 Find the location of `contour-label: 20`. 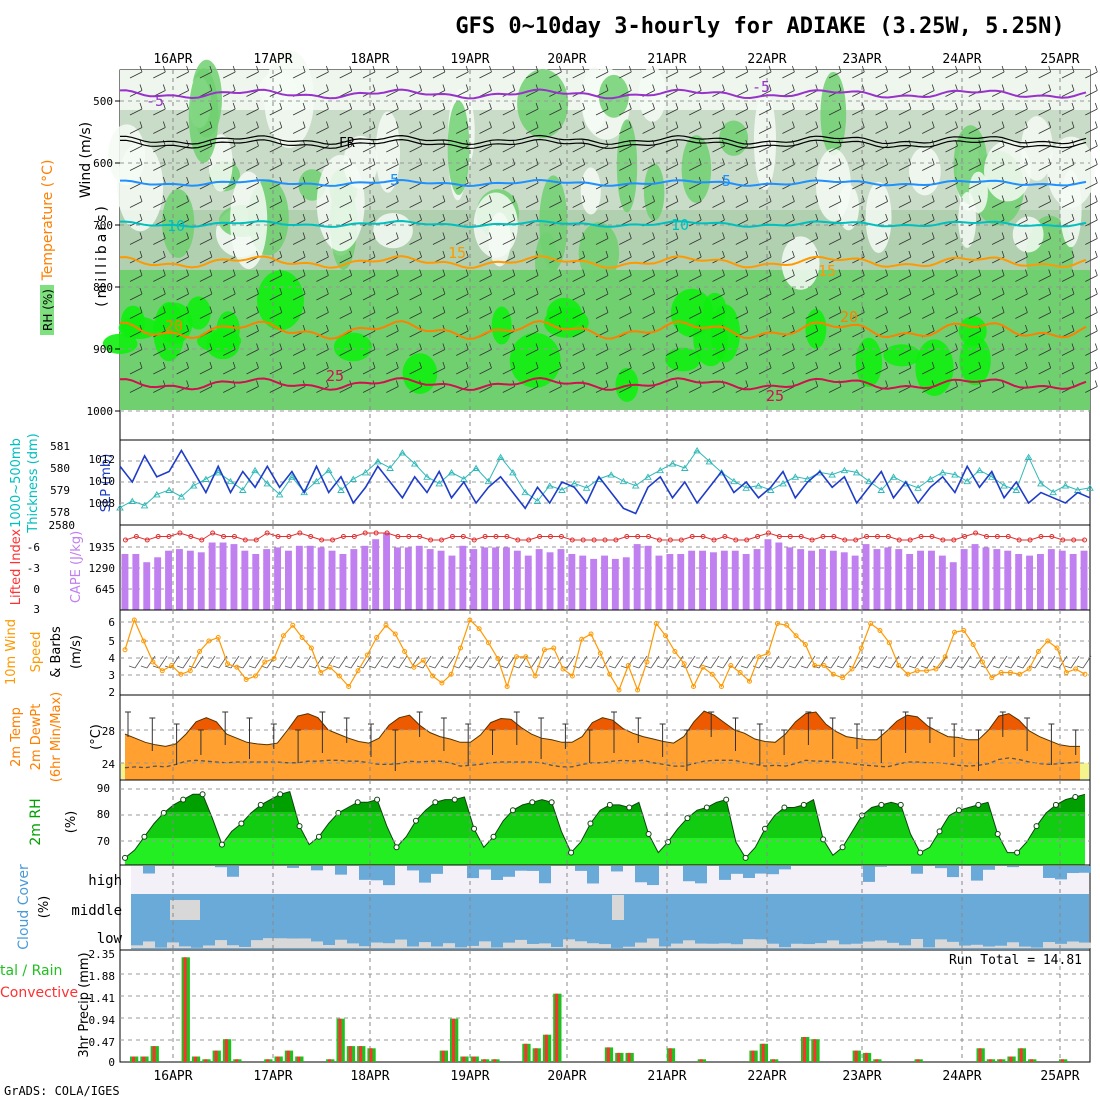

contour-label: 20 is located at coordinates (849, 317).